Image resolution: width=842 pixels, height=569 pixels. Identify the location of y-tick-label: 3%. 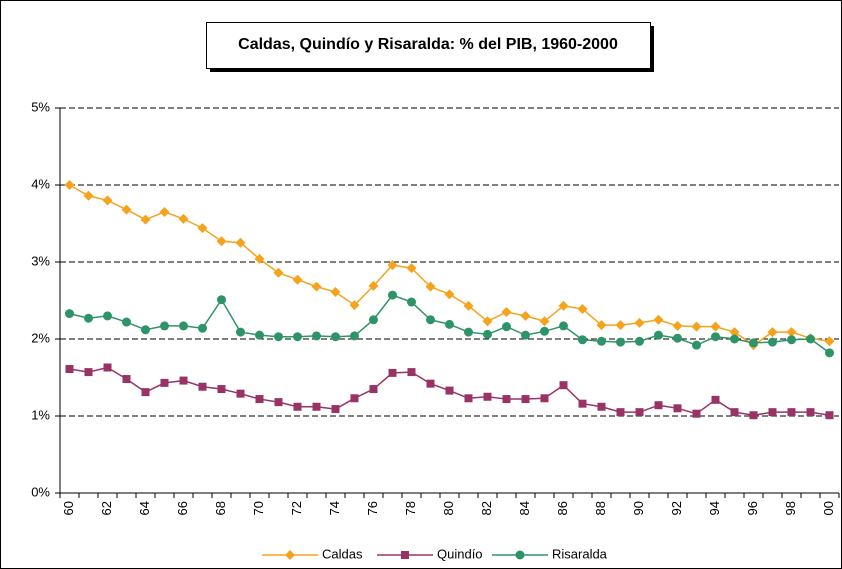
(40, 260).